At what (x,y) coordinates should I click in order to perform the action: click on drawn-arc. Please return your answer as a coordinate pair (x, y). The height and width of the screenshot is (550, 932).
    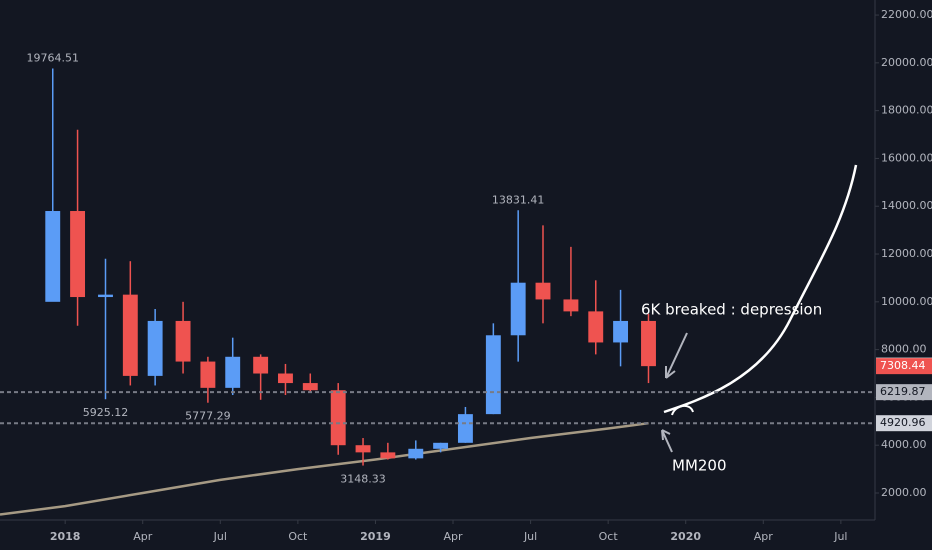
    Looking at the image, I should click on (682, 410).